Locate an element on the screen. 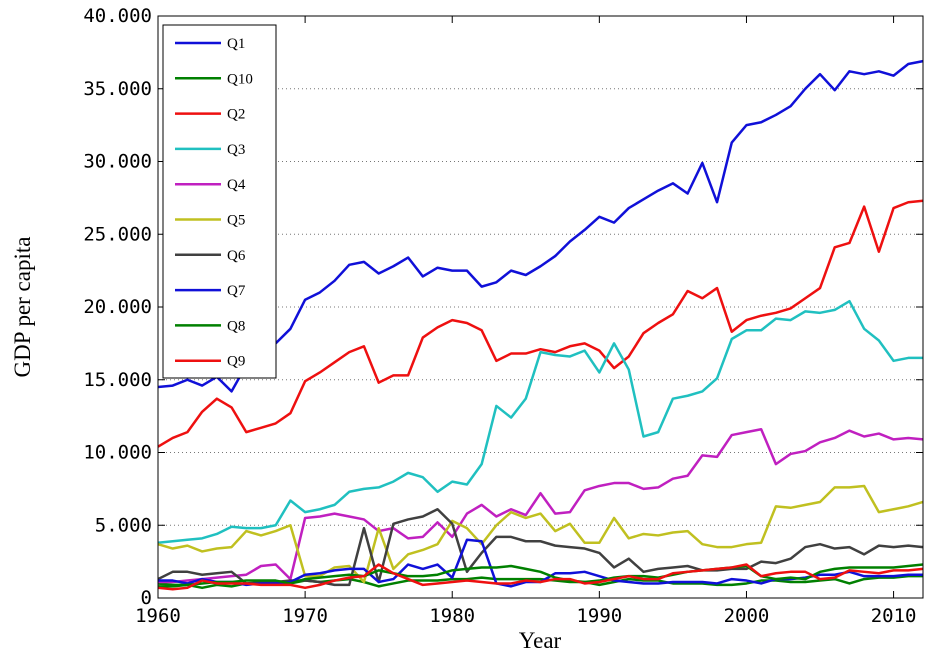  x-tick-label: 1960 is located at coordinates (158, 616).